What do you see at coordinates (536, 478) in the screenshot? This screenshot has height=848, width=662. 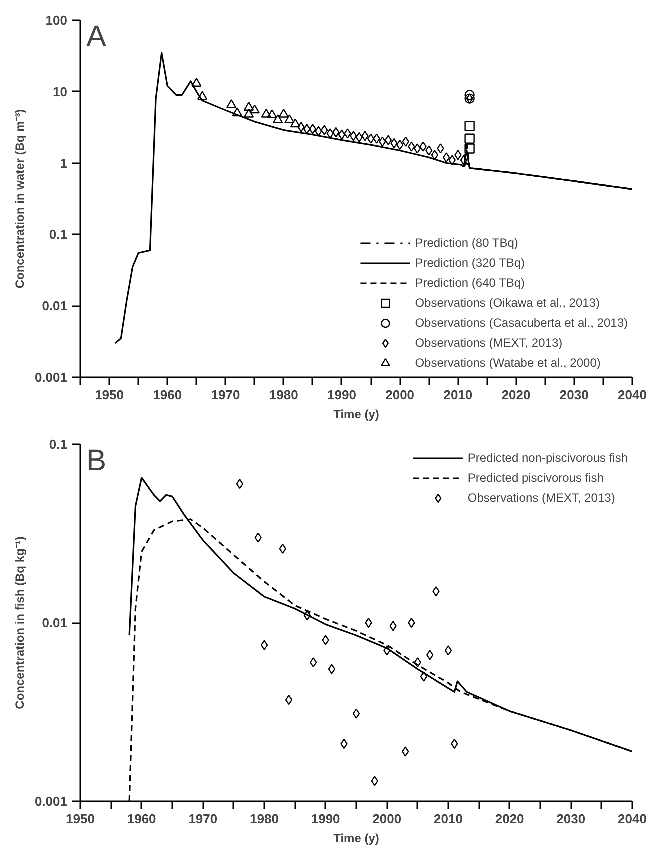 I see `legend-label: Predicted piscivorous fish` at bounding box center [536, 478].